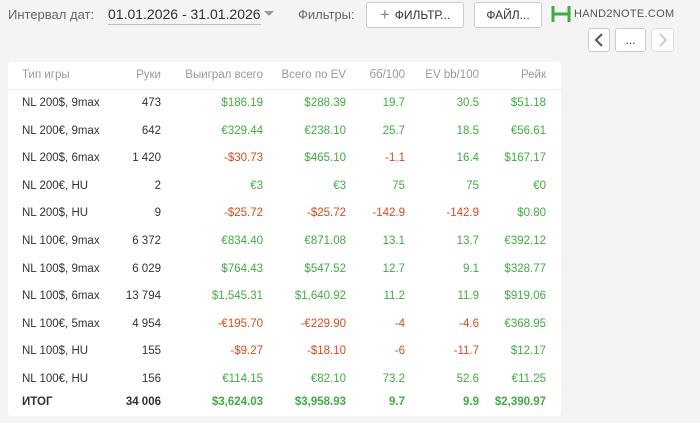 The width and height of the screenshot is (700, 423). What do you see at coordinates (143, 402) in the screenshot?
I see `table-cell: 34 006` at bounding box center [143, 402].